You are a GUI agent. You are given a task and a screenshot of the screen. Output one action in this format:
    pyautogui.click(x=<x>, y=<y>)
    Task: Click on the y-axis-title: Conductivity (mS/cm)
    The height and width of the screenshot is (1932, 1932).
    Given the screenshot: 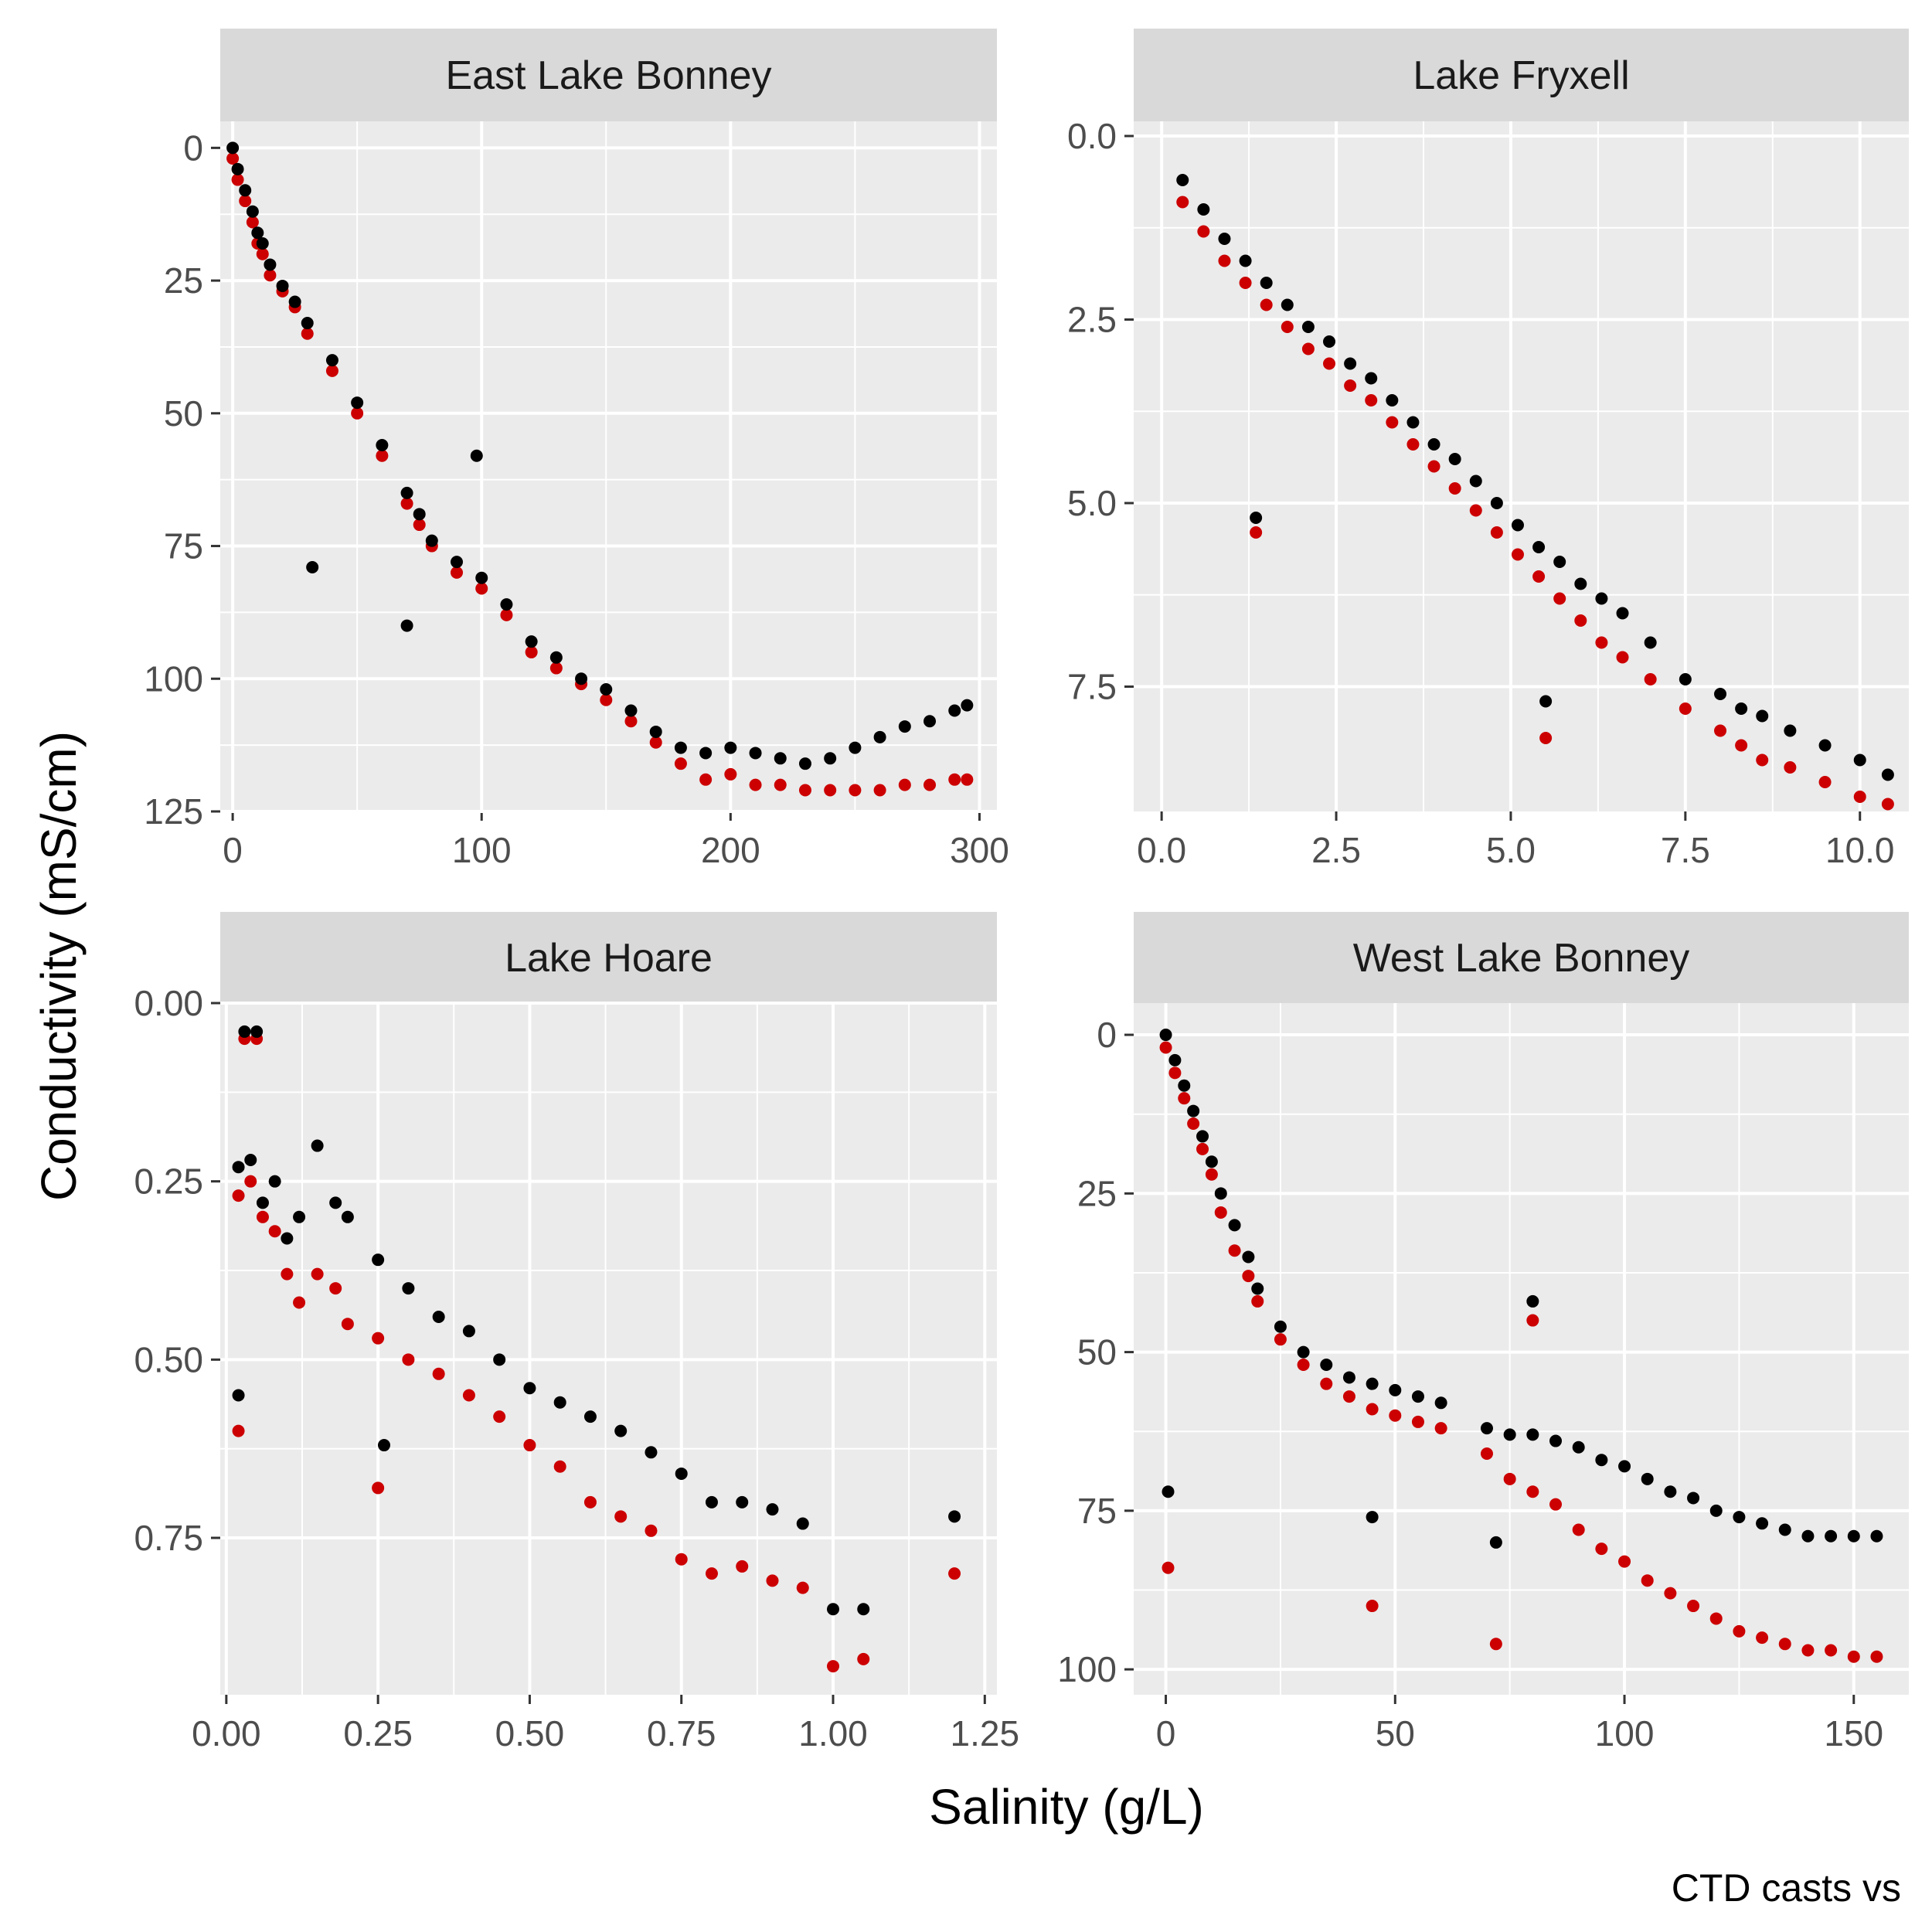 What is the action you would take?
    pyautogui.click(x=59, y=966)
    